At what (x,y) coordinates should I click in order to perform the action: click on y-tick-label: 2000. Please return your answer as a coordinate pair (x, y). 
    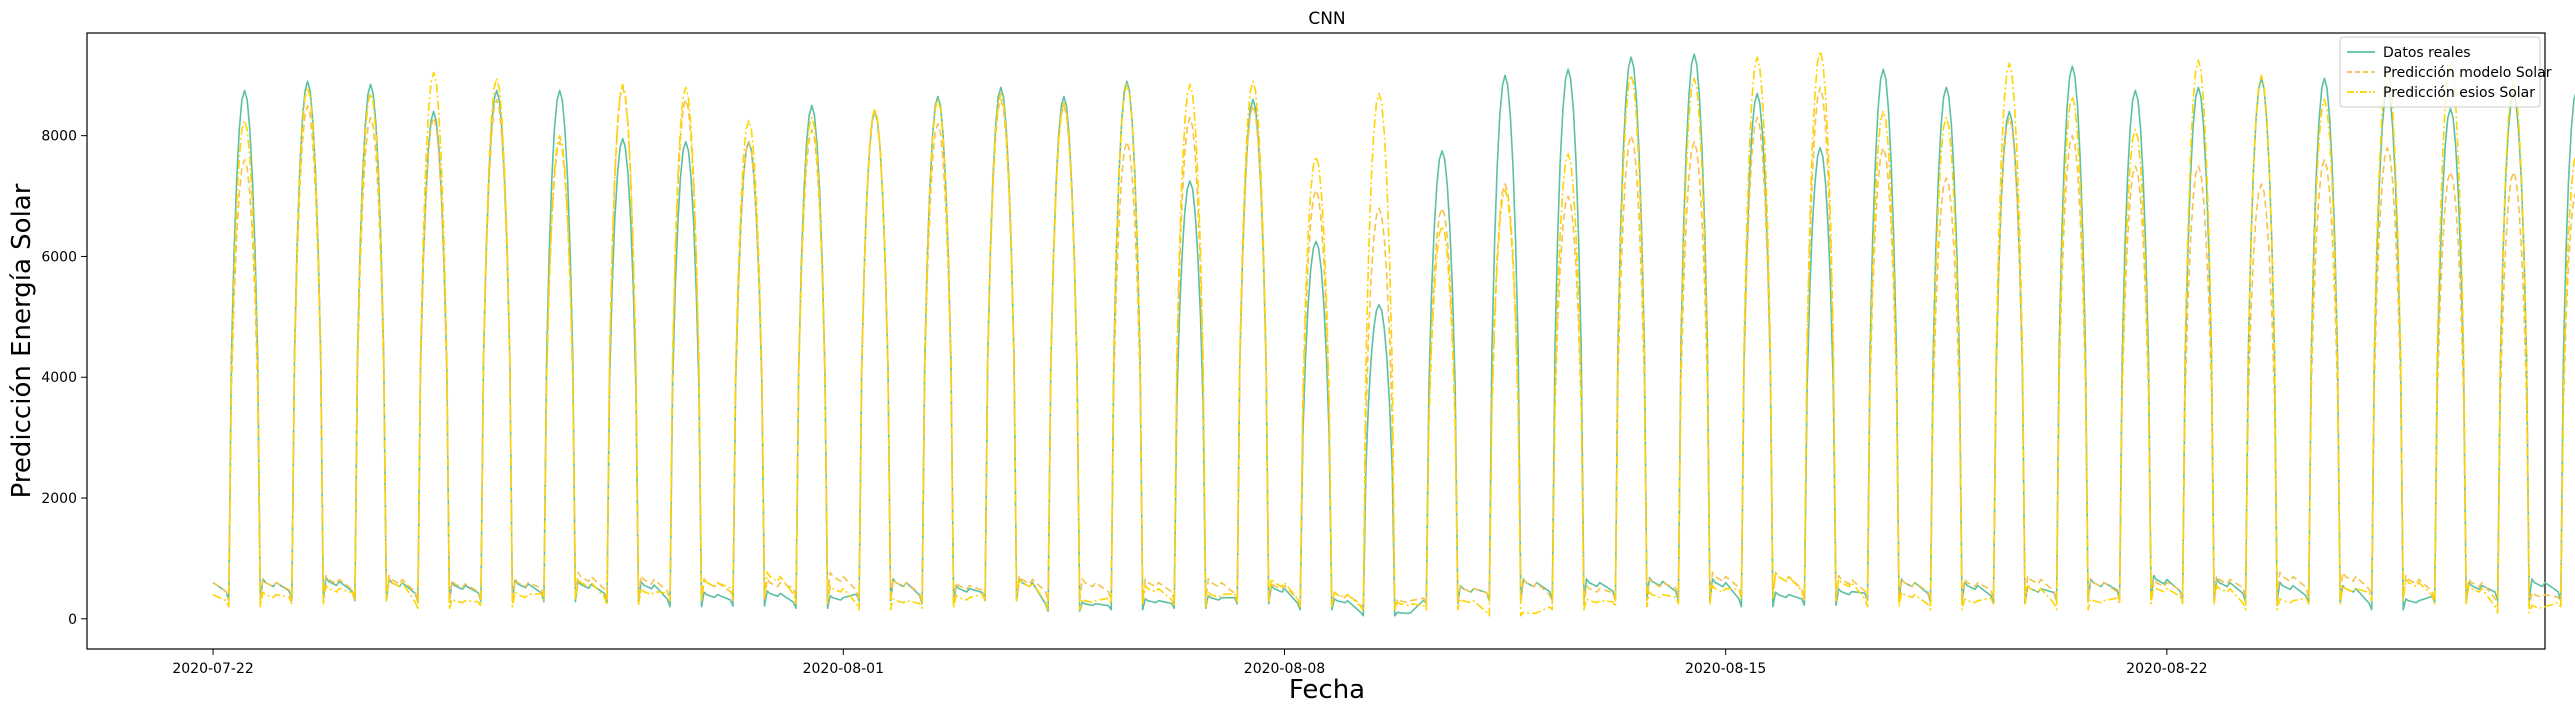
    Looking at the image, I should click on (59, 499).